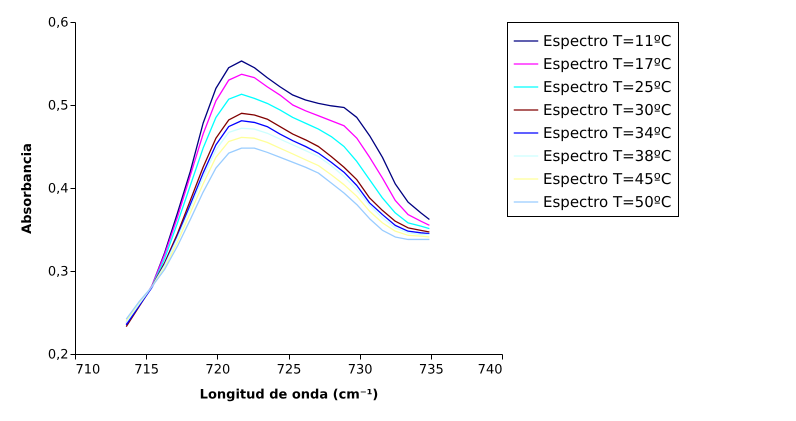 The width and height of the screenshot is (796, 421). I want to click on legend-label: Espectro T=17ºC, so click(607, 64).